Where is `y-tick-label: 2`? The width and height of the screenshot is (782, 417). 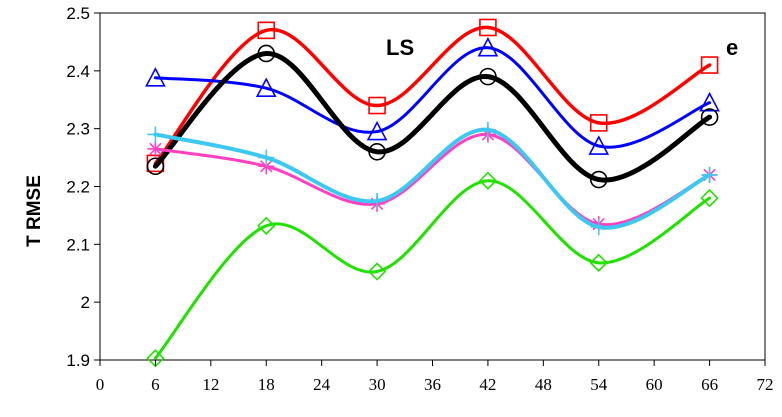
y-tick-label: 2 is located at coordinates (85, 302).